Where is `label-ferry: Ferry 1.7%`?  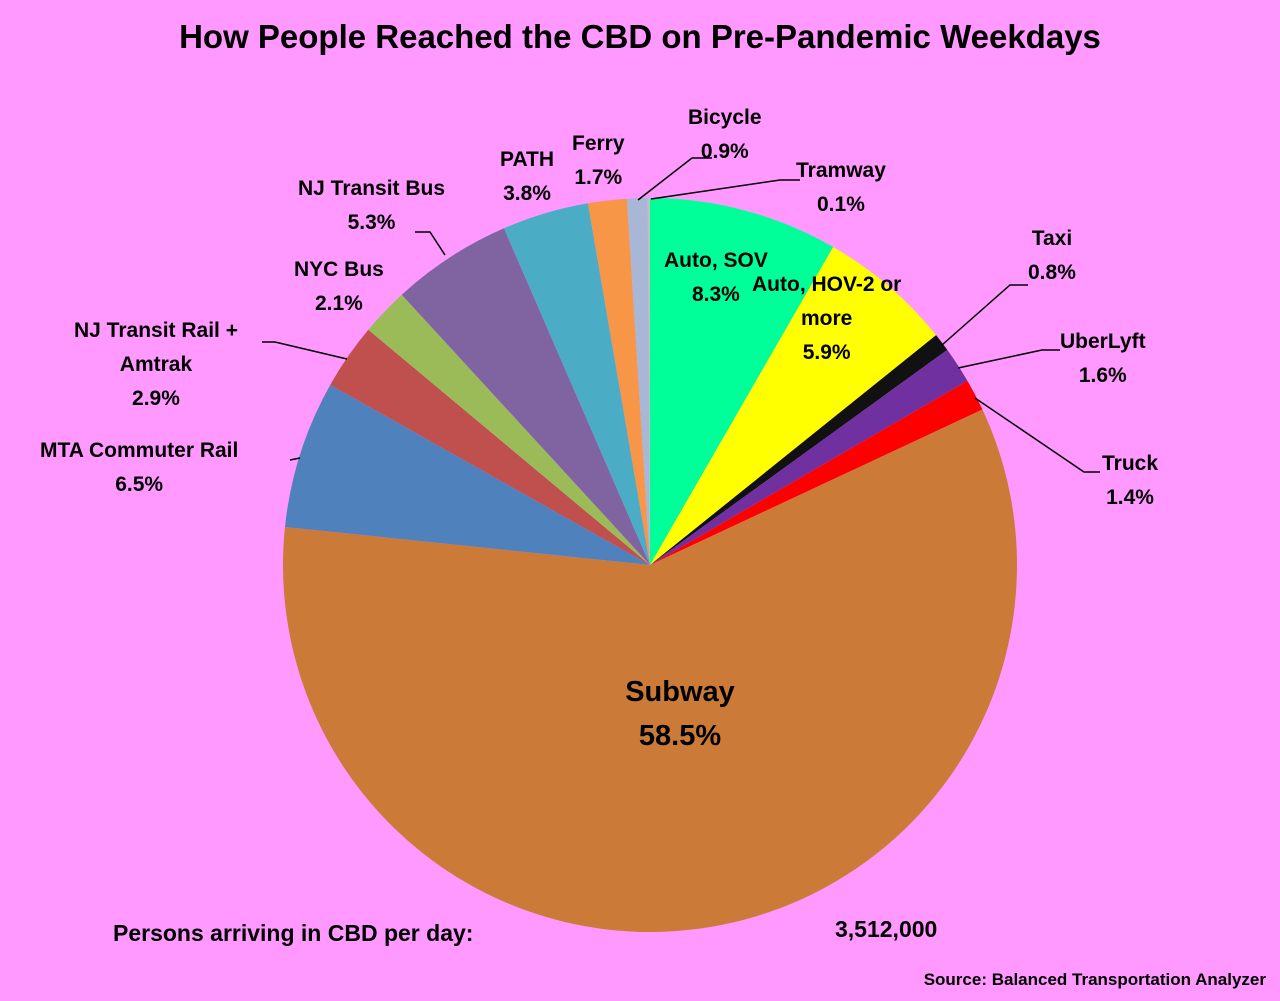 label-ferry: Ferry 1.7% is located at coordinates (598, 160).